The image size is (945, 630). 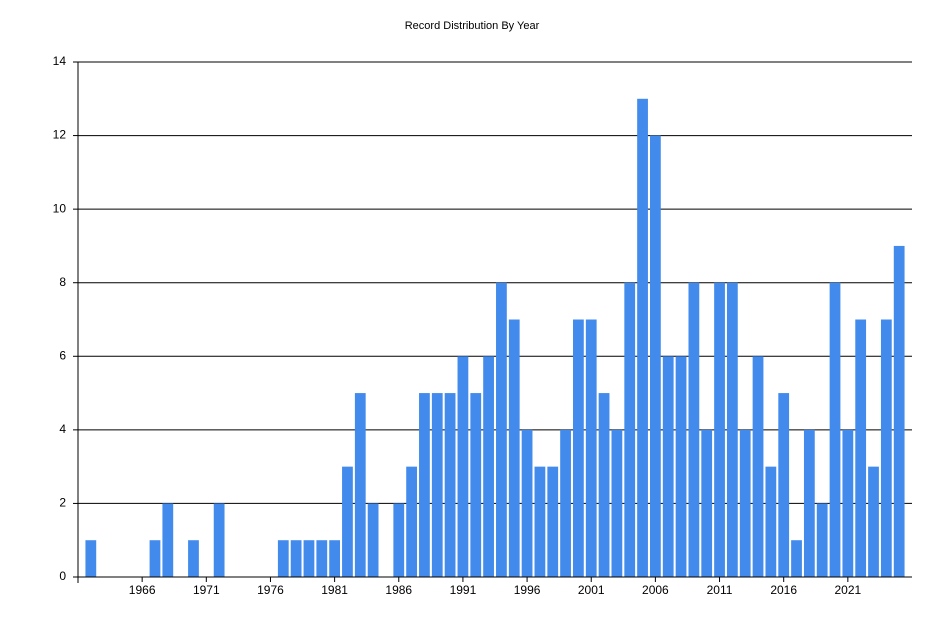 I want to click on x-tick-label: 2001, so click(x=591, y=590).